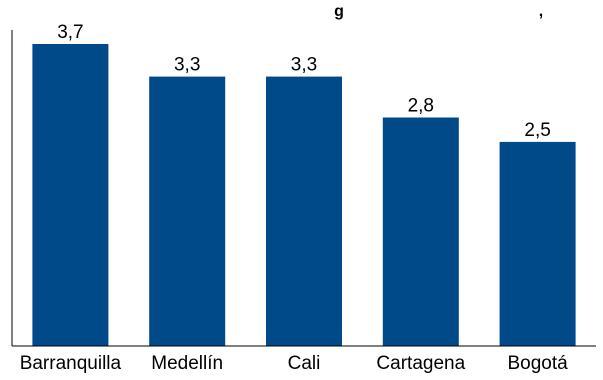 The height and width of the screenshot is (380, 603). I want to click on bar-barranquilla, so click(70, 195).